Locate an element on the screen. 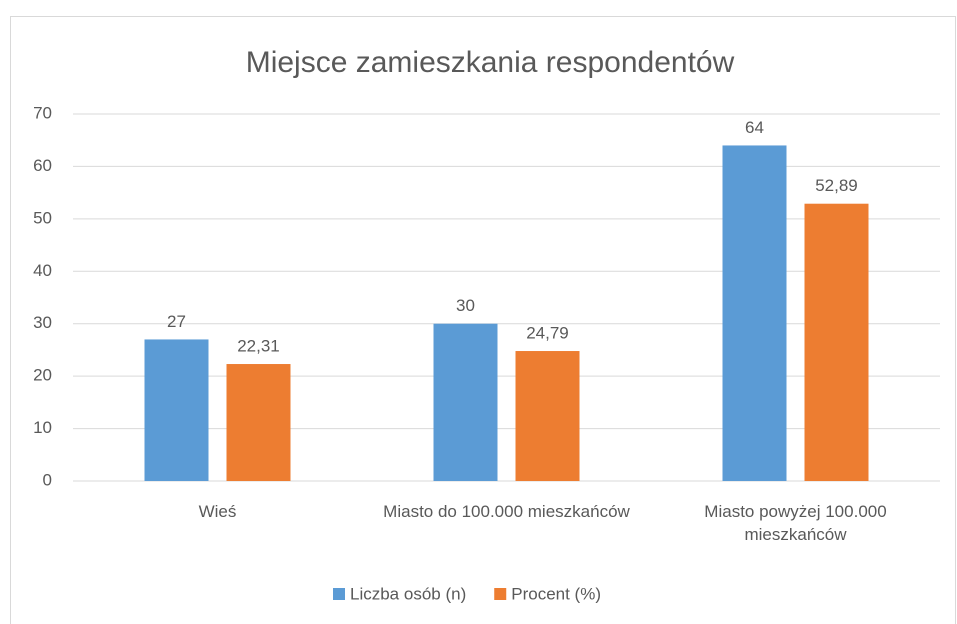 The image size is (957, 624). legend-label: Liczba osób (n) is located at coordinates (408, 593).